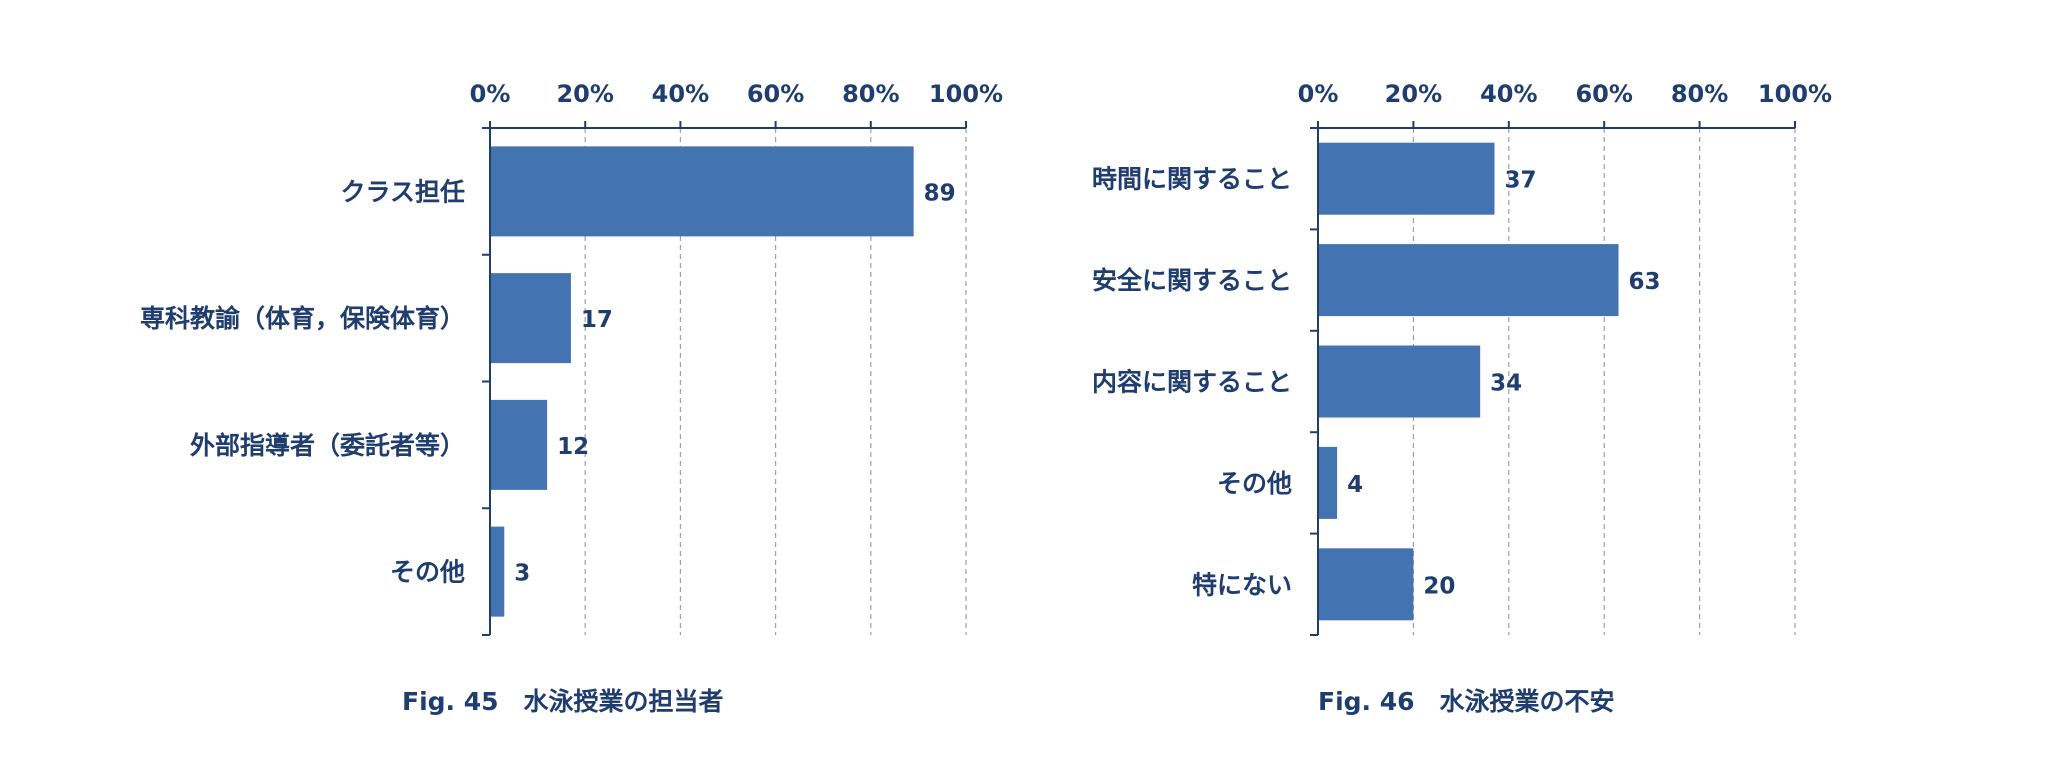 Image resolution: width=2048 pixels, height=780 pixels. What do you see at coordinates (522, 574) in the screenshot?
I see `value-label: 3` at bounding box center [522, 574].